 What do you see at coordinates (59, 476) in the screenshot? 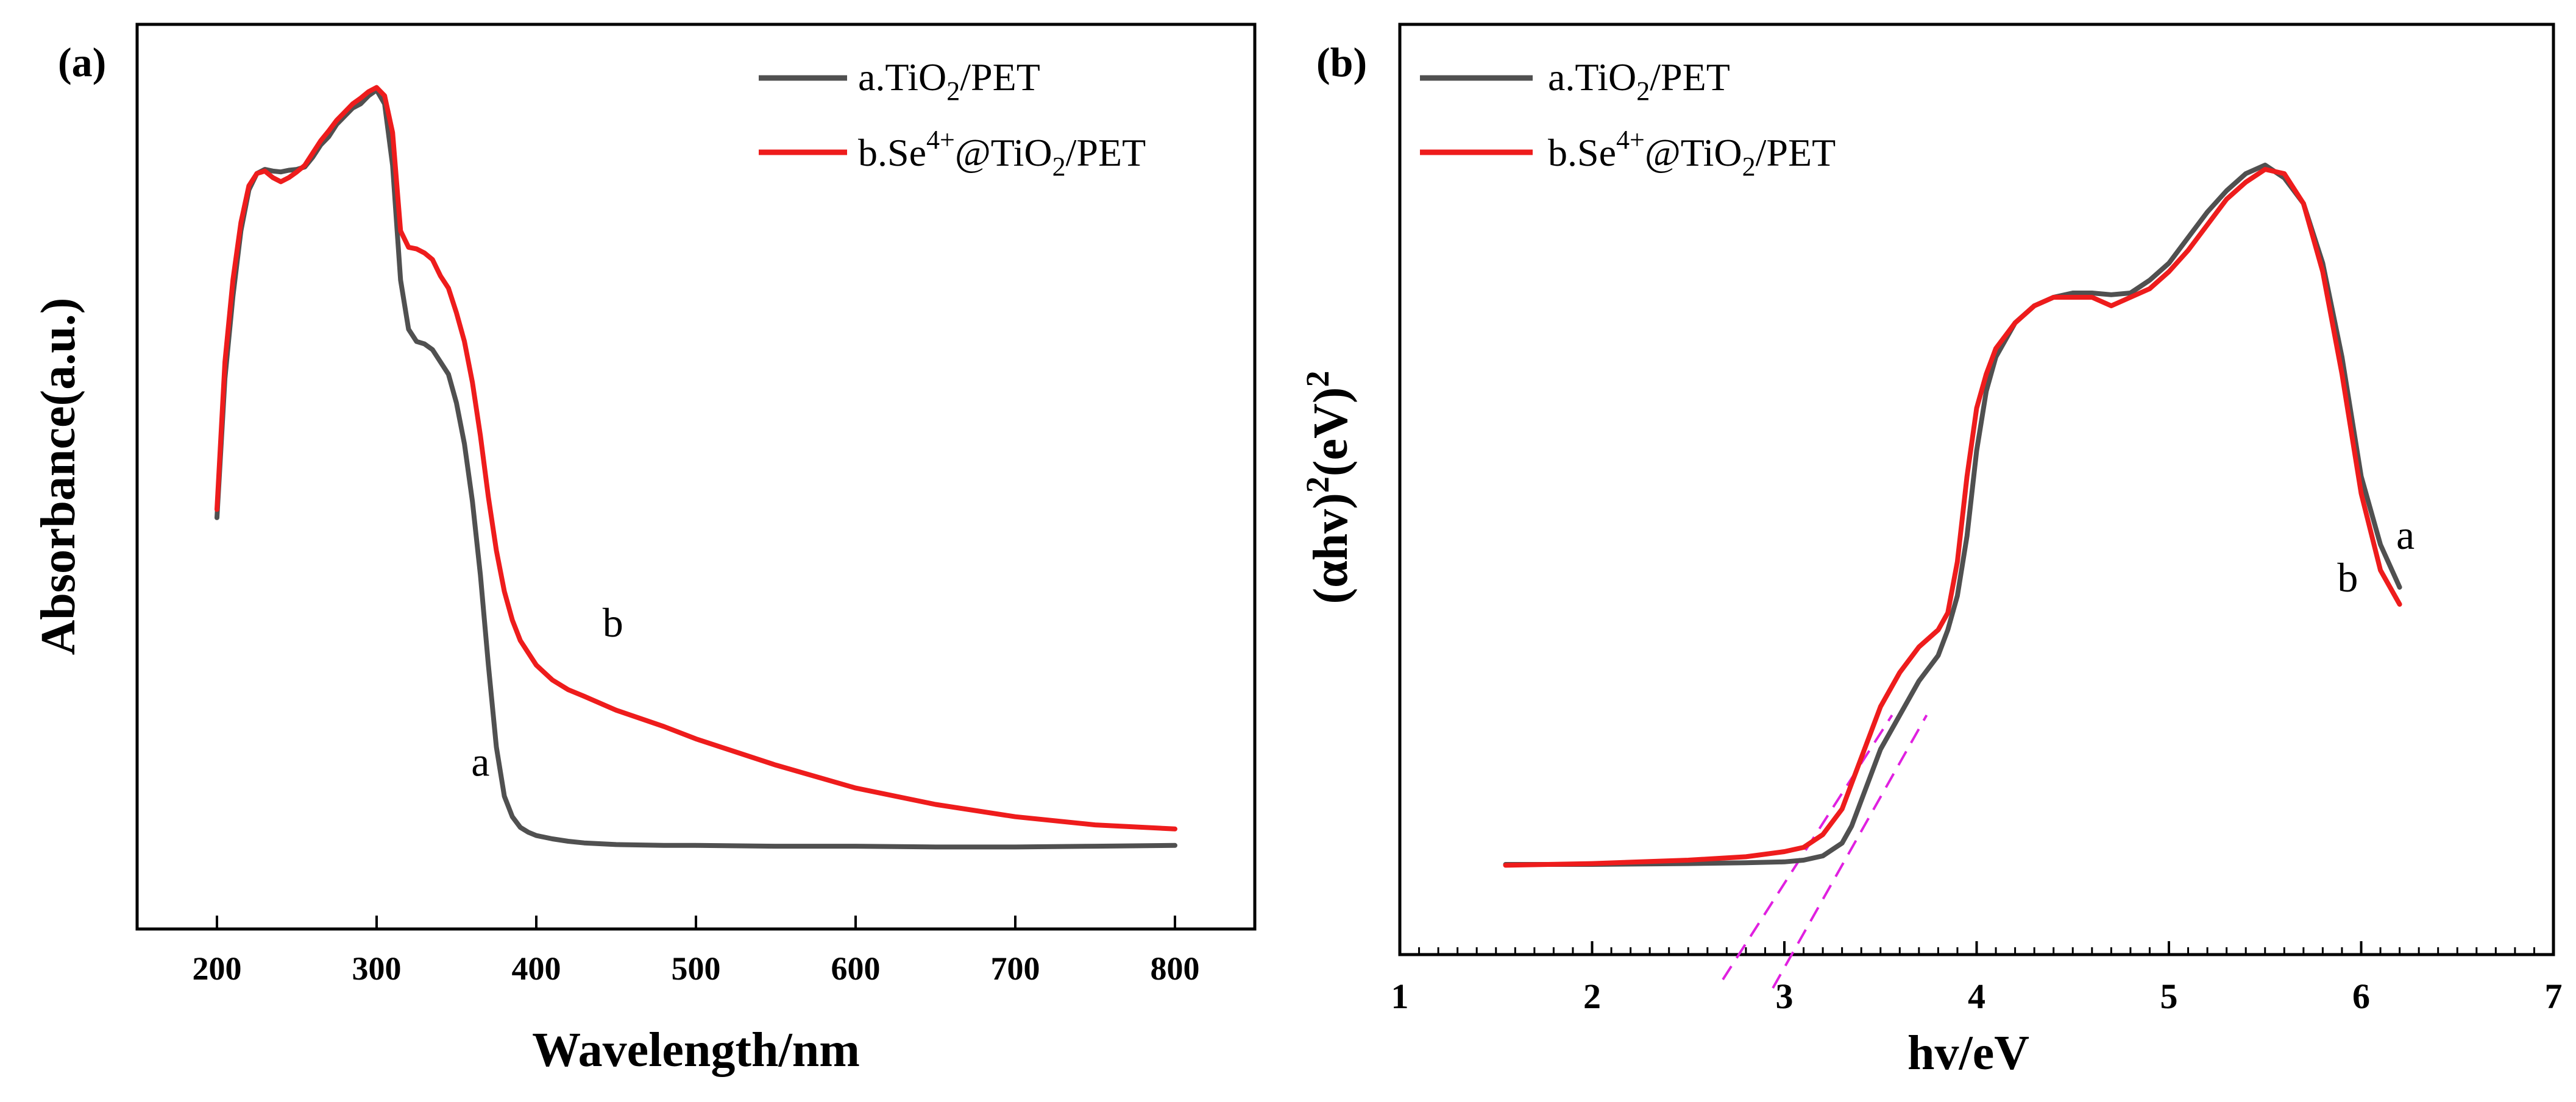
I see `panel-a-y-axis-title: Absorbance(a.u.)` at bounding box center [59, 476].